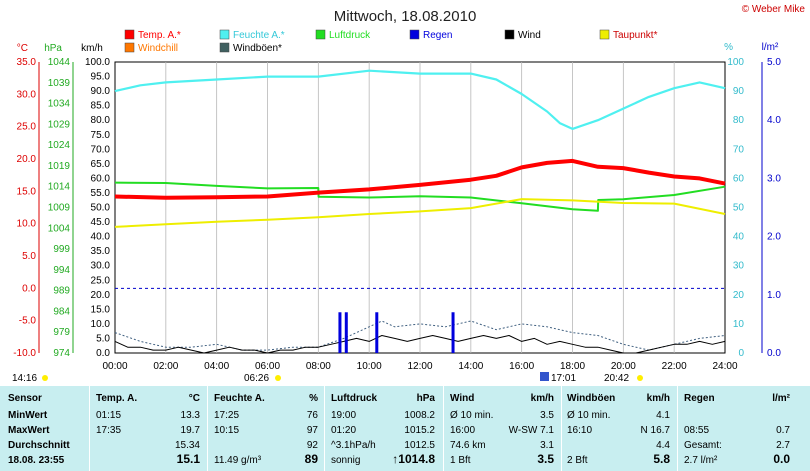 The width and height of the screenshot is (810, 471). What do you see at coordinates (462, 398) in the screenshot?
I see `table-cell: Wind` at bounding box center [462, 398].